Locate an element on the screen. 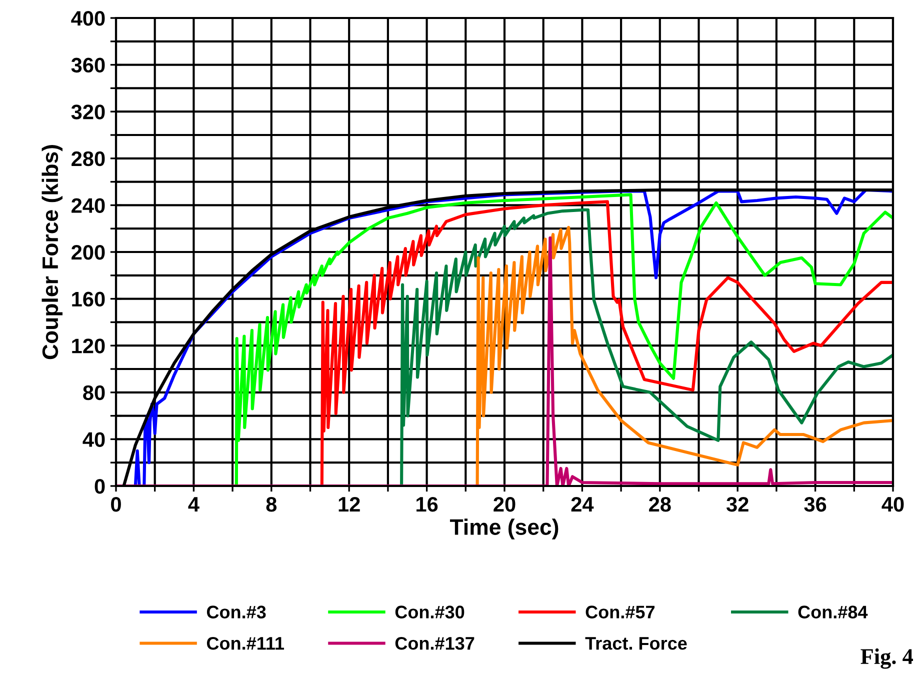 Image resolution: width=918 pixels, height=686 pixels. x-tick-label: 8 is located at coordinates (271, 504).